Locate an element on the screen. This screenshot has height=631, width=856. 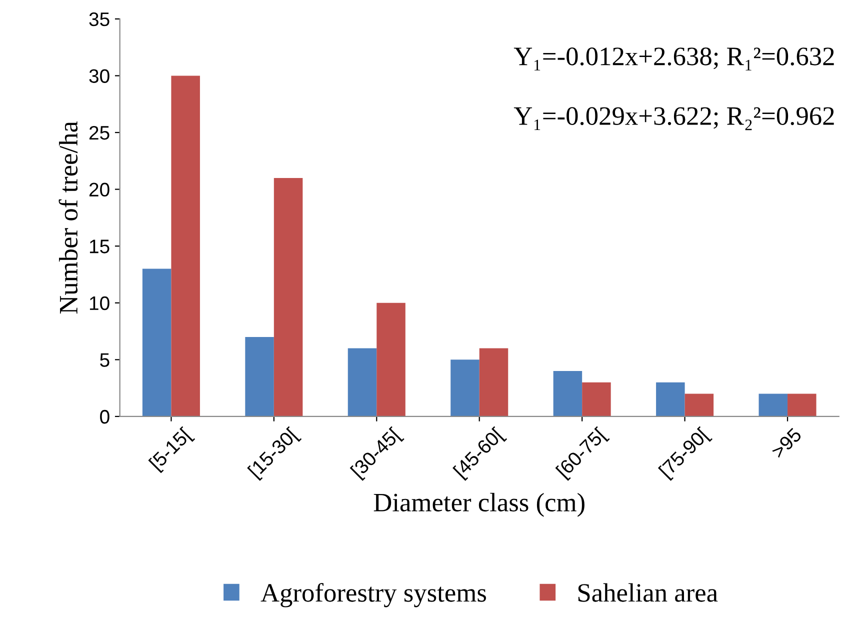
y-tick-label: 5 is located at coordinates (105, 360).